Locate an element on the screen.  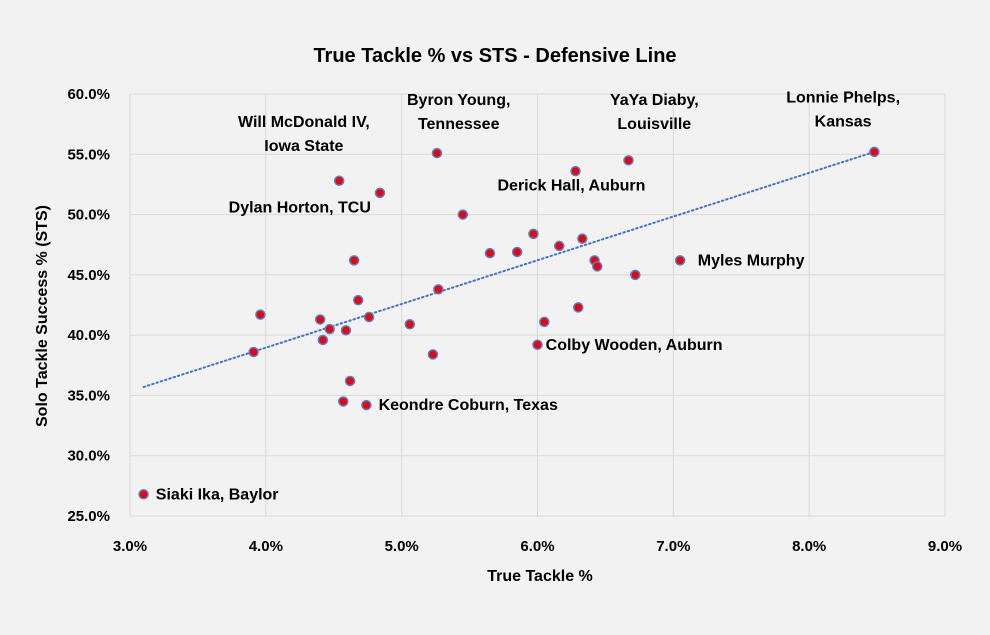
annotation-label: Kansas is located at coordinates (843, 122).